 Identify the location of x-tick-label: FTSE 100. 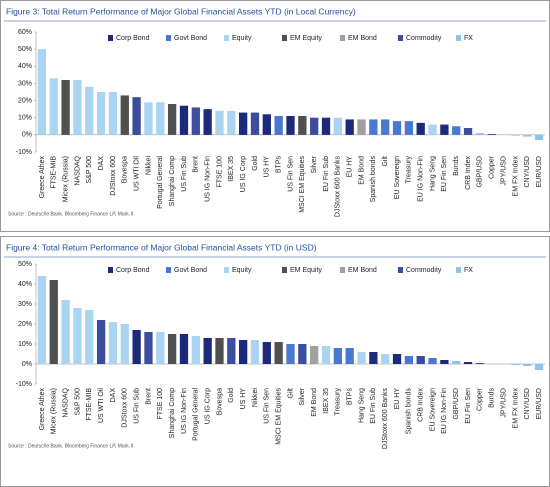
(219, 172).